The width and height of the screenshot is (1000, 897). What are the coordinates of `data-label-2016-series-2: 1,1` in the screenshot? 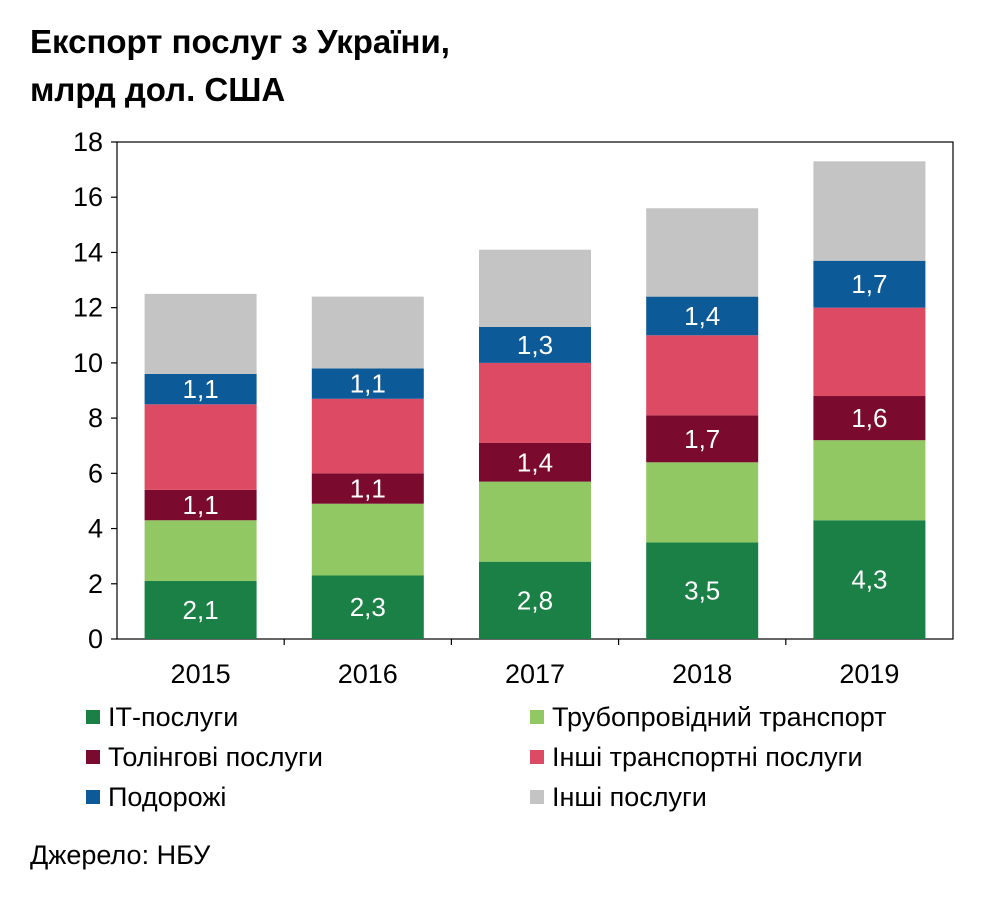 It's located at (368, 489).